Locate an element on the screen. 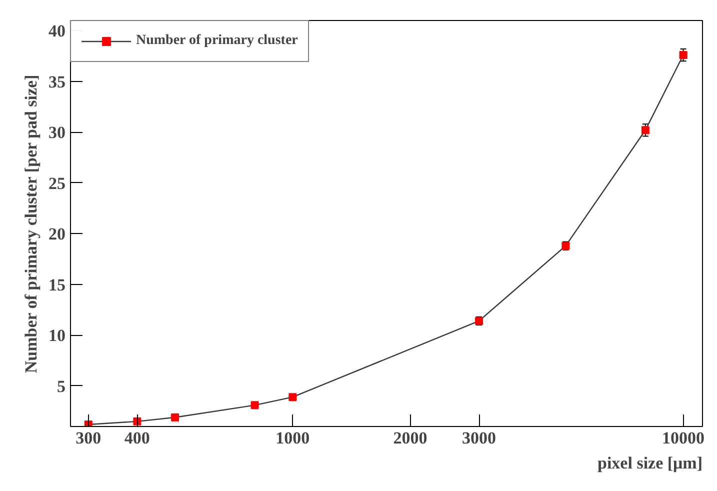 This screenshot has height=491, width=717. y-tick-label: 15 is located at coordinates (57, 284).